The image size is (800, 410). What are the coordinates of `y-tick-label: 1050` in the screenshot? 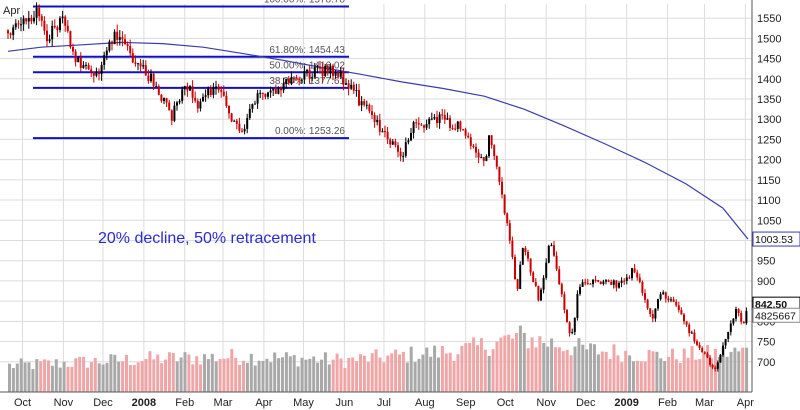 It's located at (769, 221).